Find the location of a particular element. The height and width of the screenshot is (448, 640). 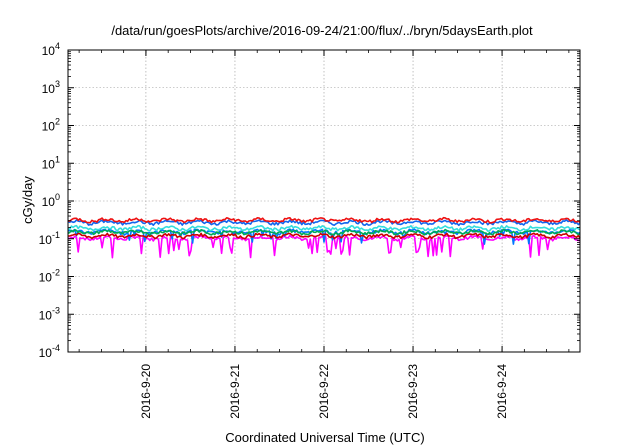

x-tick-label: 2016-9-22 is located at coordinates (324, 391).